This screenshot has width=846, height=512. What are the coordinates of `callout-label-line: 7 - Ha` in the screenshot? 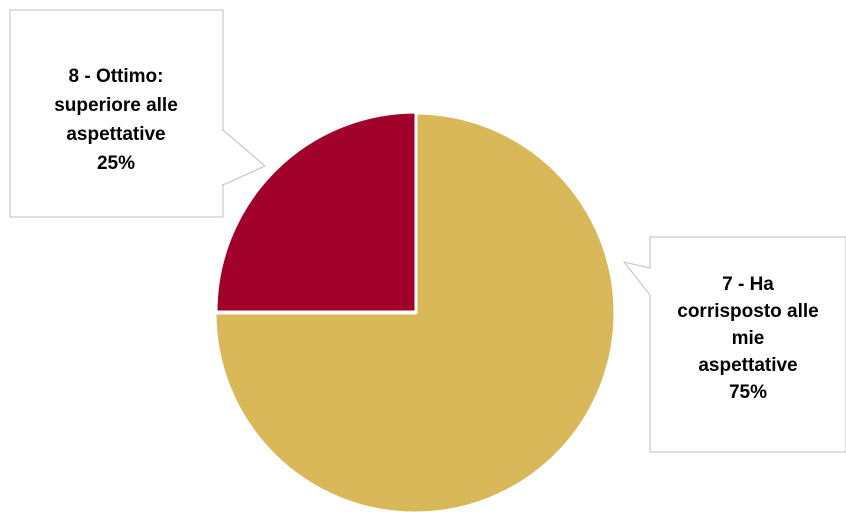 It's located at (748, 284).